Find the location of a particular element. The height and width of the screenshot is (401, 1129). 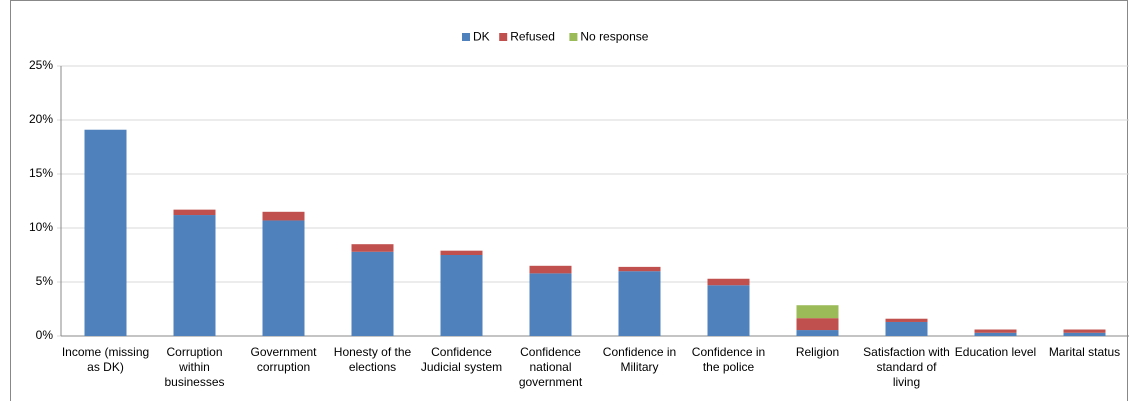

x-tick-label: Confidence Judicial system is located at coordinates (461, 359).